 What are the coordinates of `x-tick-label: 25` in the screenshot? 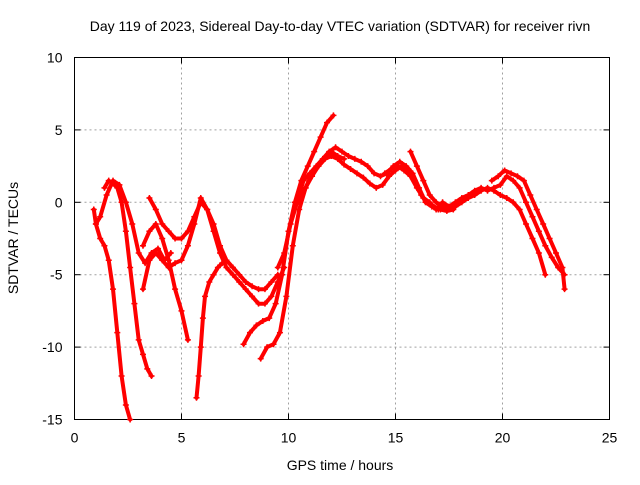 It's located at (610, 438).